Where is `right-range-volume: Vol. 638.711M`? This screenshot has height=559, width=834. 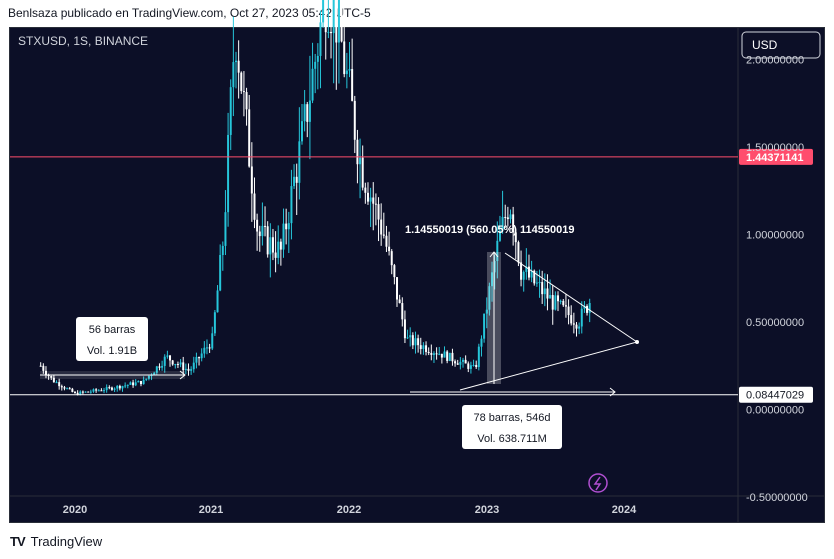
right-range-volume: Vol. 638.711M is located at coordinates (512, 439).